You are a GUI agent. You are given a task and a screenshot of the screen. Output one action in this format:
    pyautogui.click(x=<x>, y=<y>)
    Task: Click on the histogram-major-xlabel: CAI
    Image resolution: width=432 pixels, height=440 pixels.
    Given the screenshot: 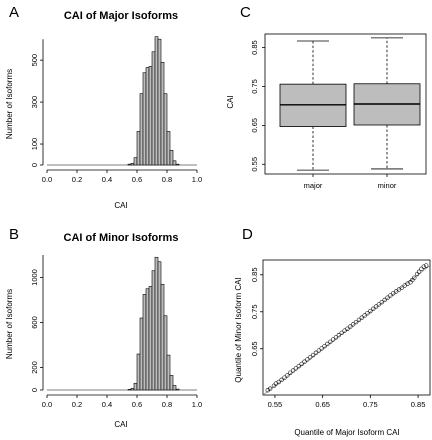 What is the action you would take?
    pyautogui.click(x=120, y=205)
    